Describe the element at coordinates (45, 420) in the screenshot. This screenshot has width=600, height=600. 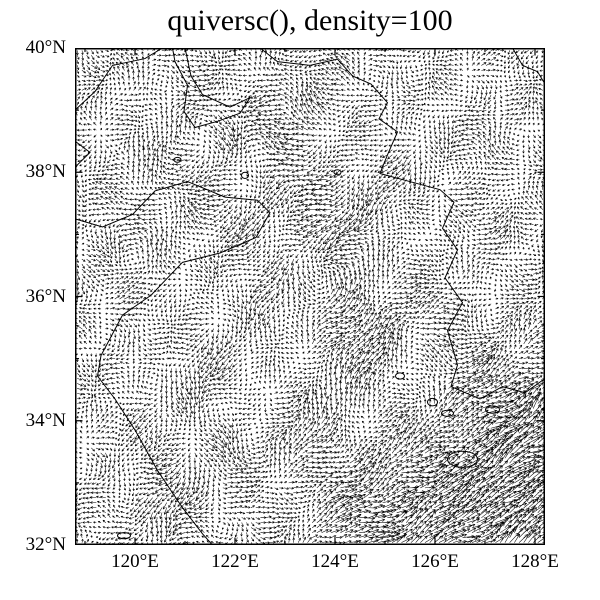
I see `y-tick-label: 34°N` at that location.